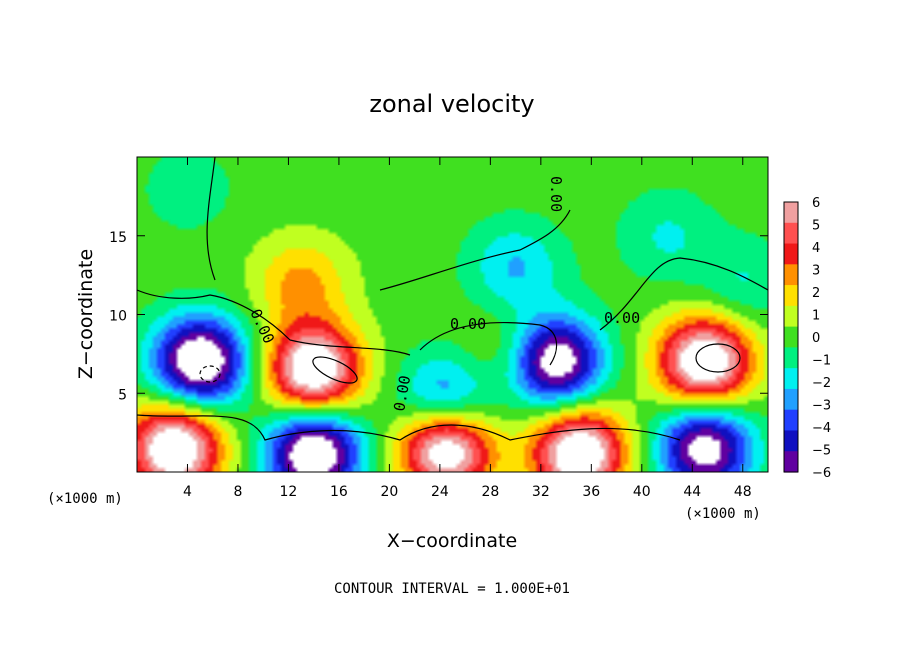 Image resolution: width=904 pixels, height=654 pixels. Describe the element at coordinates (718, 358) in the screenshot. I see `contour-ring-right` at that location.